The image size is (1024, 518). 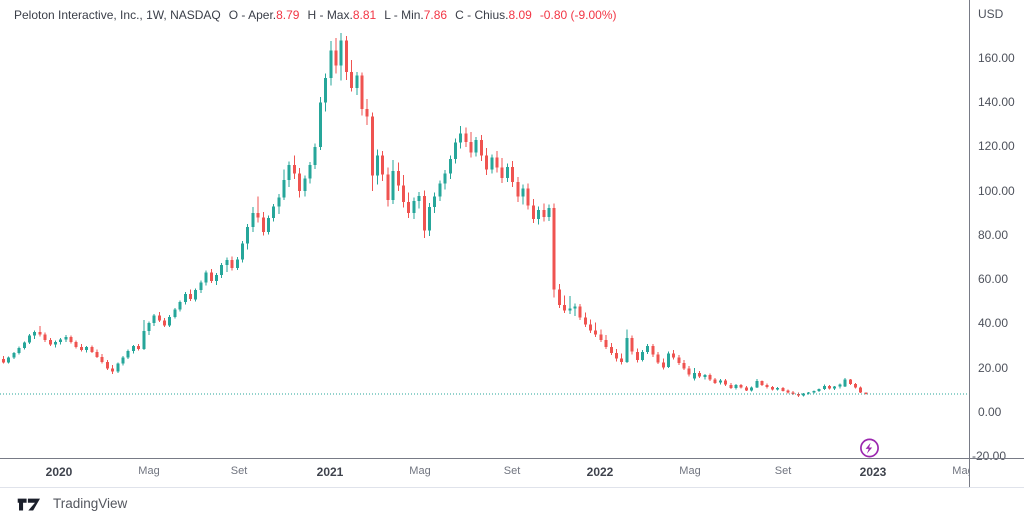 I want to click on time-tick-label: 2023, so click(x=873, y=472).